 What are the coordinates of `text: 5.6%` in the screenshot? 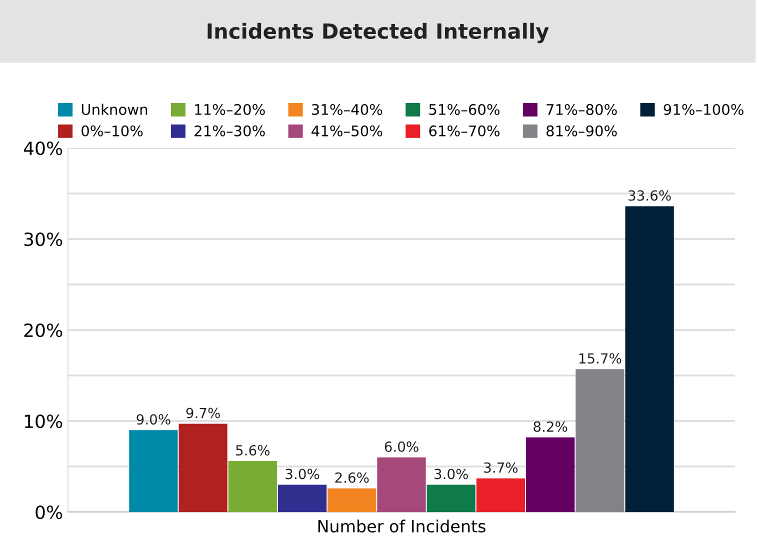 It's located at (253, 450).